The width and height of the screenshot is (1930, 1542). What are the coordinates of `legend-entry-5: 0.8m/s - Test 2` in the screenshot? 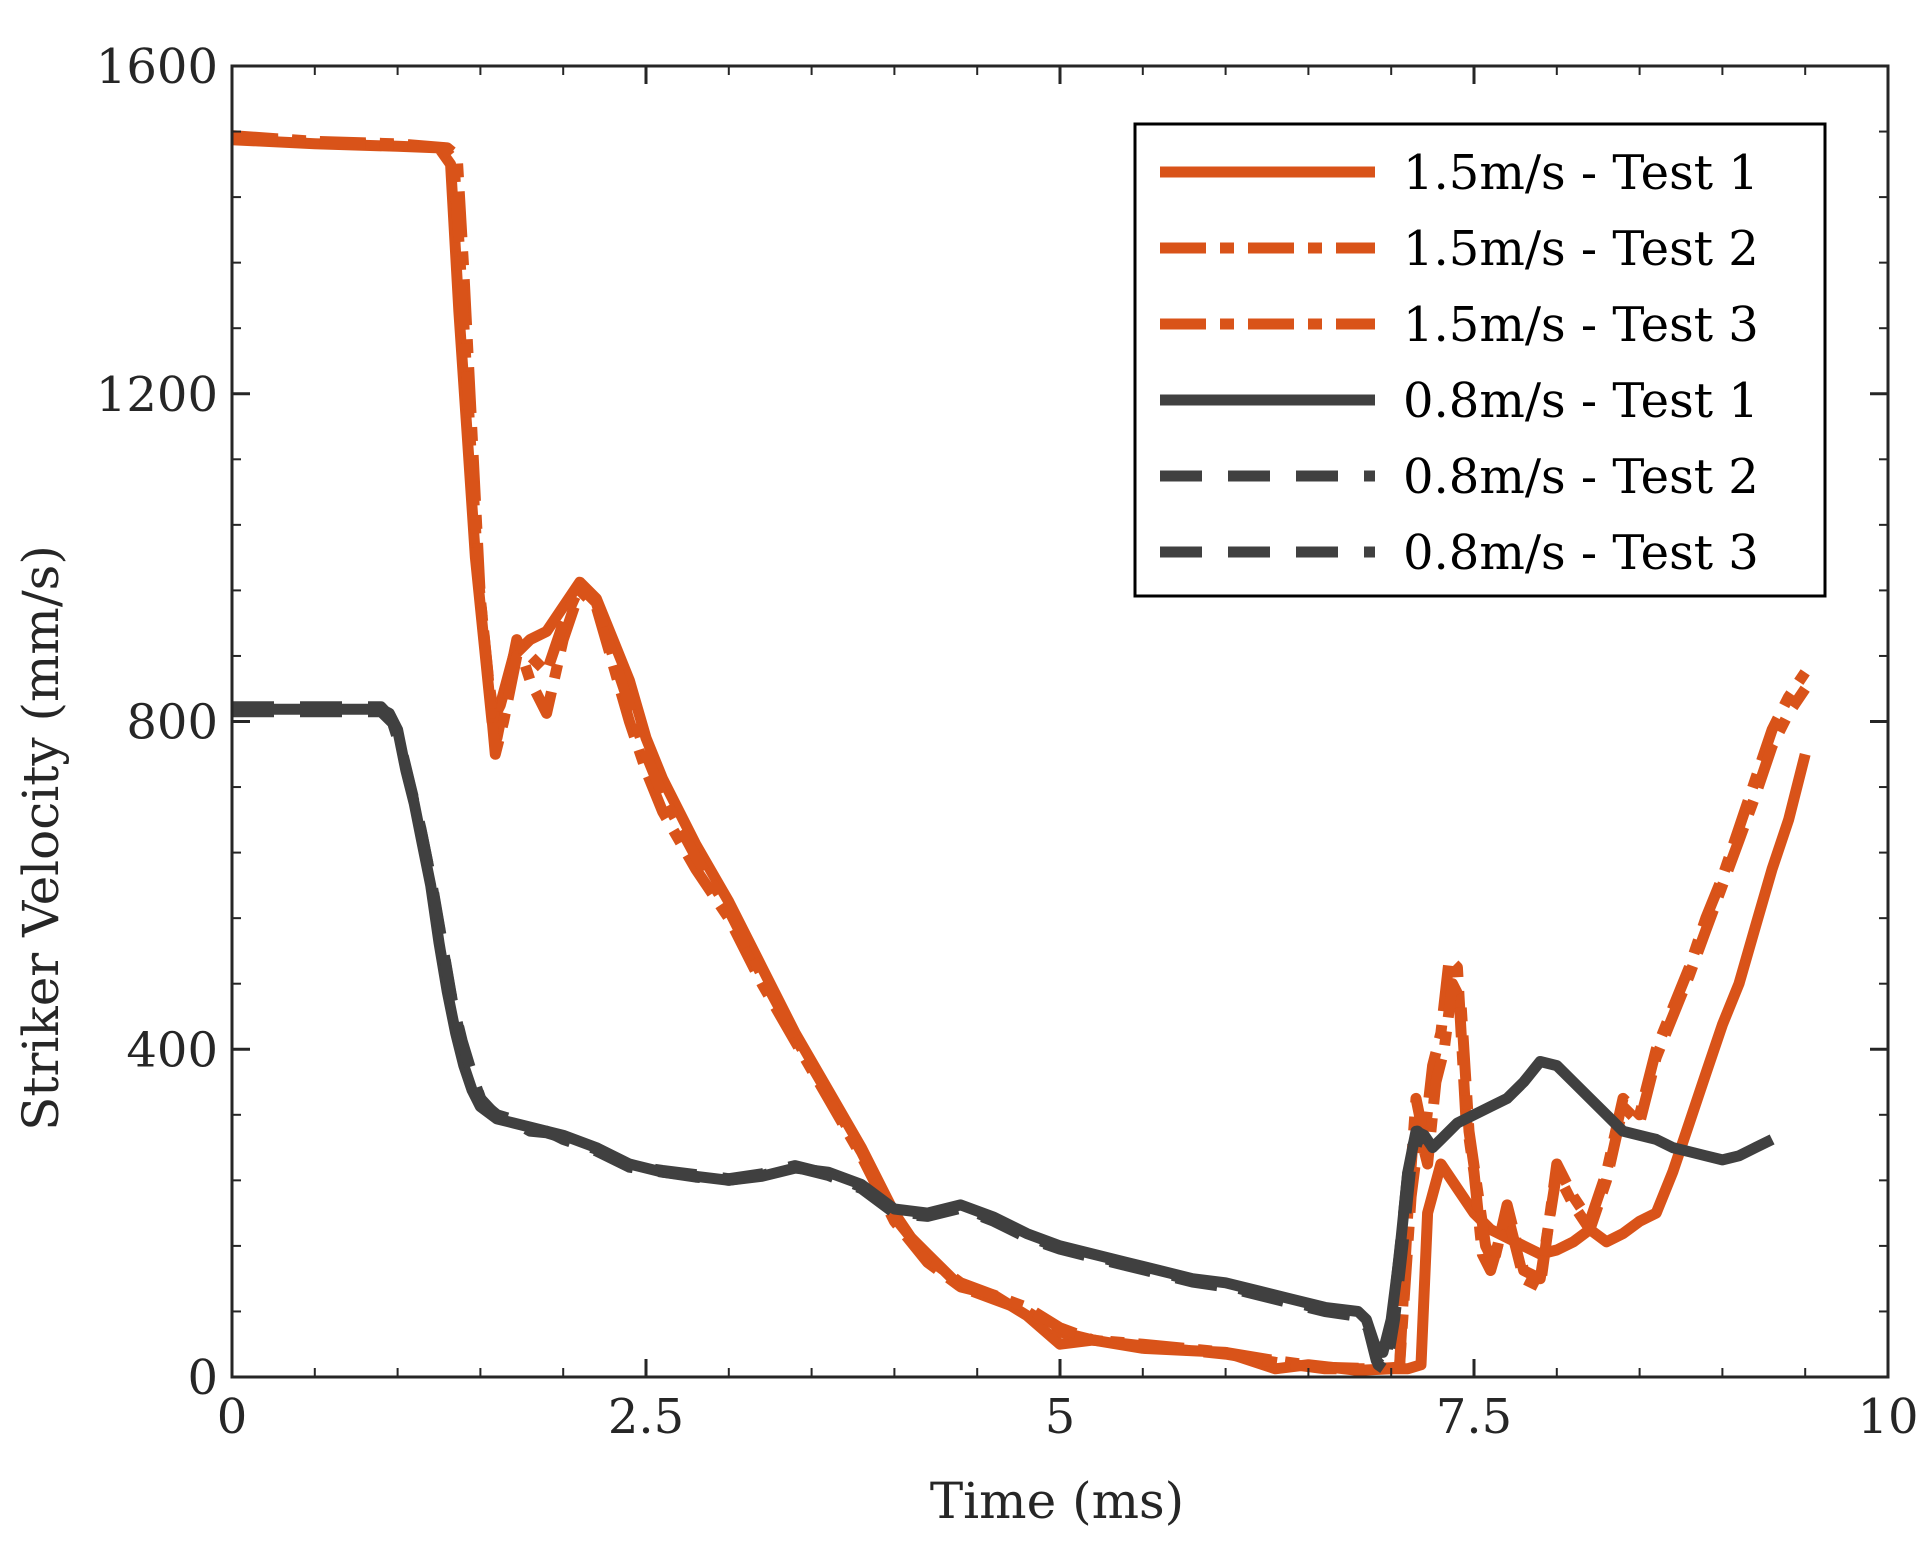 It's located at (1581, 477).